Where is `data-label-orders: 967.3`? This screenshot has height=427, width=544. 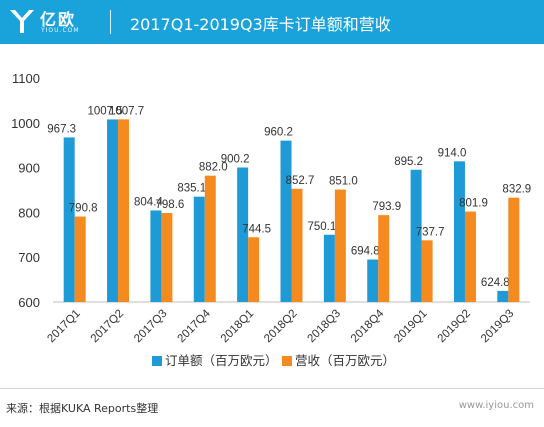 data-label-orders: 967.3 is located at coordinates (61, 129).